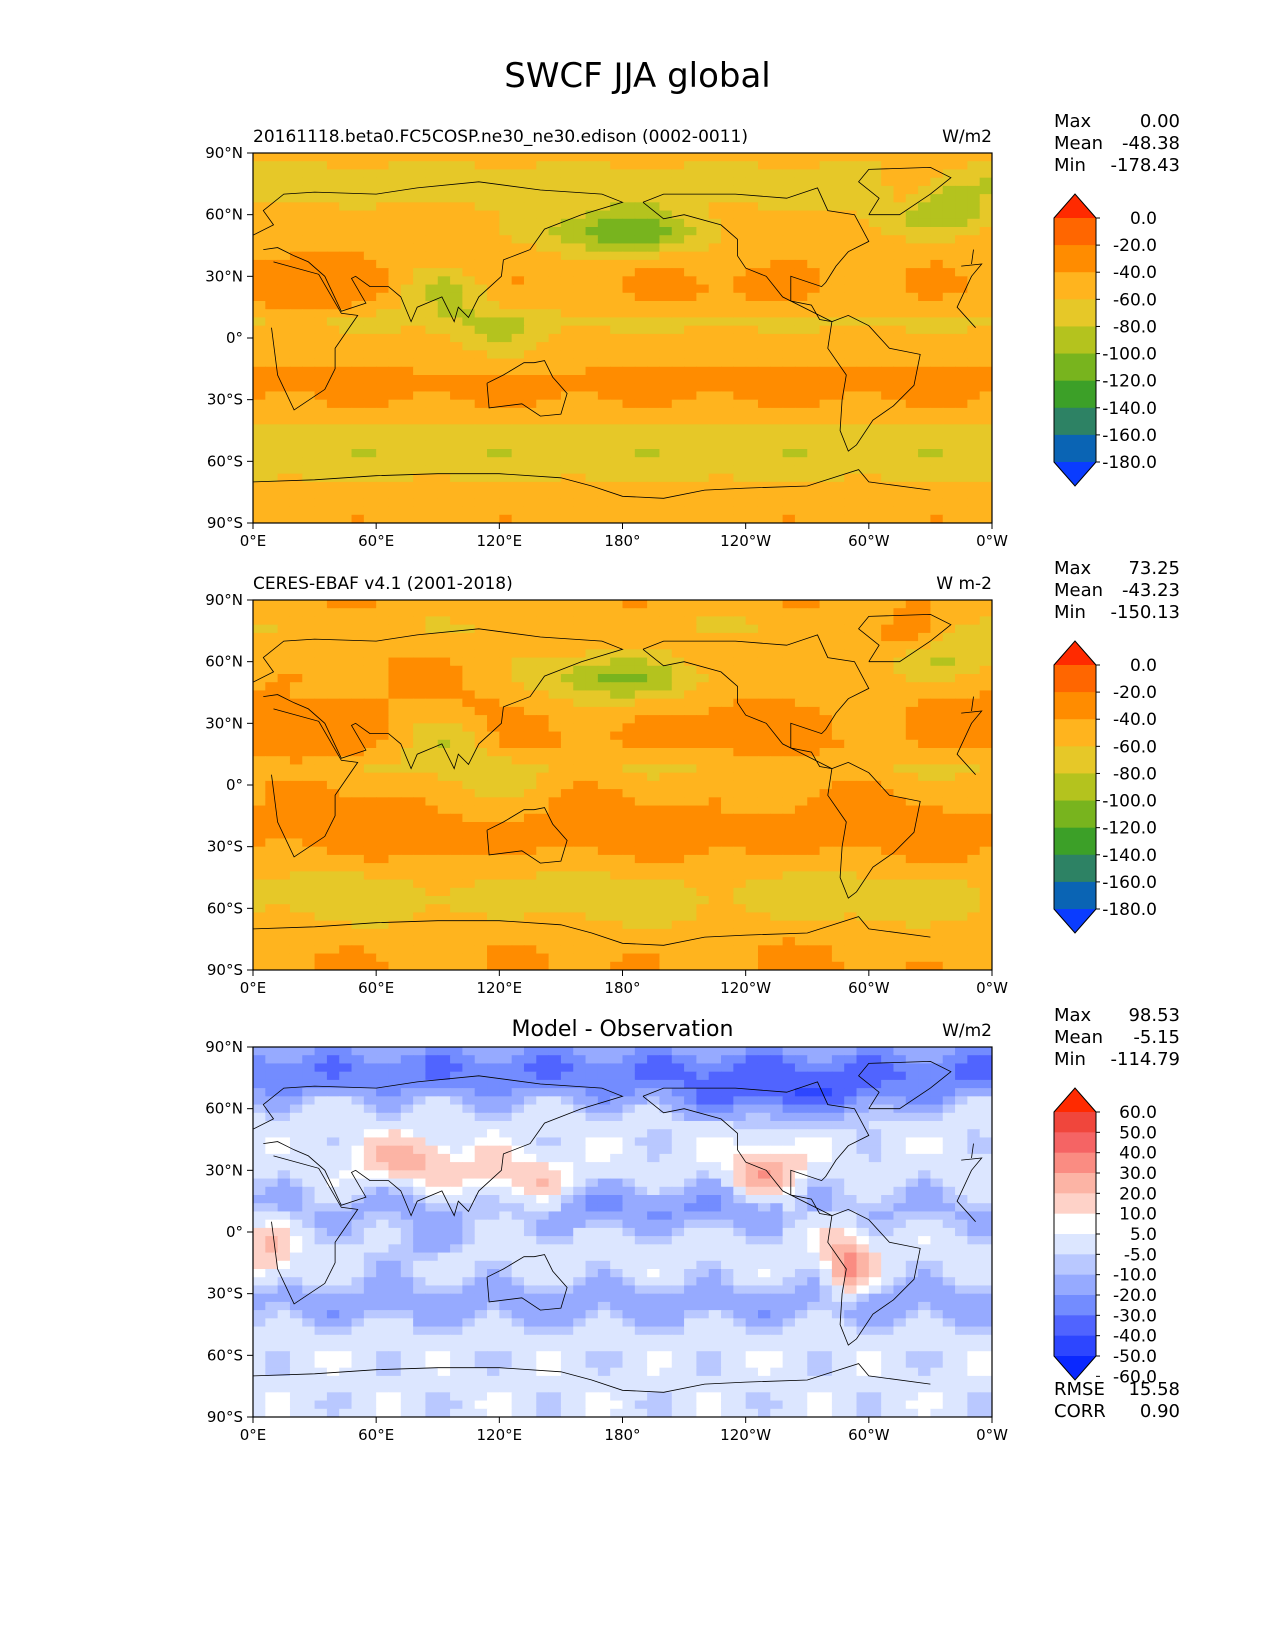 This screenshot has width=1275, height=1650. I want to click on colorbar-segment, so click(1075, 367).